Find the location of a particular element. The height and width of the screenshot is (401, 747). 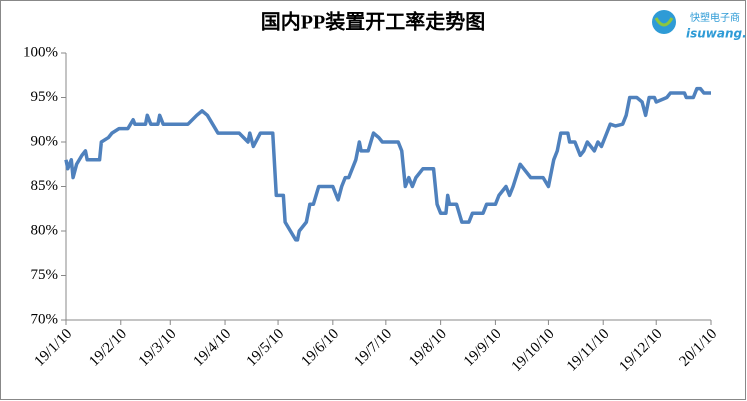

y-tick-label: 90% is located at coordinates (45, 141).